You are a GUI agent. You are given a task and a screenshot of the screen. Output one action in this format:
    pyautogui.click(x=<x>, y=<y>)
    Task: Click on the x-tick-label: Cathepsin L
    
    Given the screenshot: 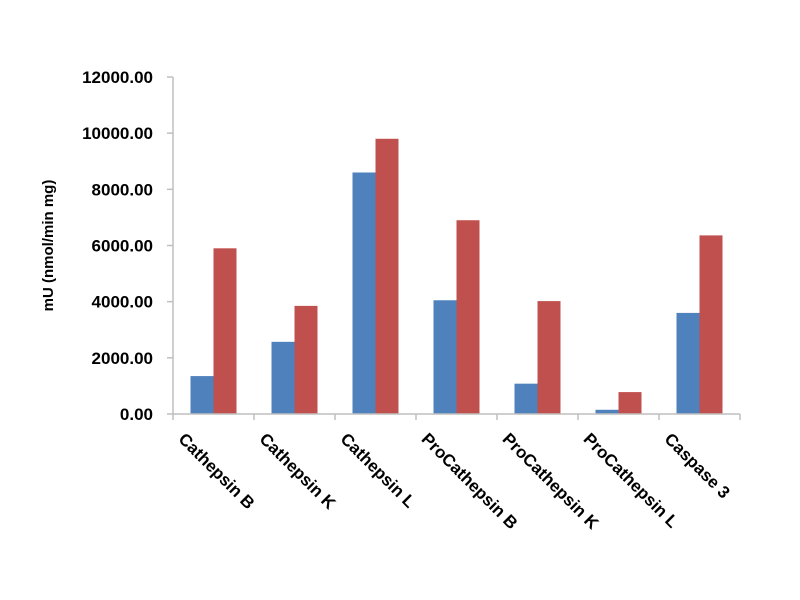 What is the action you would take?
    pyautogui.click(x=378, y=470)
    